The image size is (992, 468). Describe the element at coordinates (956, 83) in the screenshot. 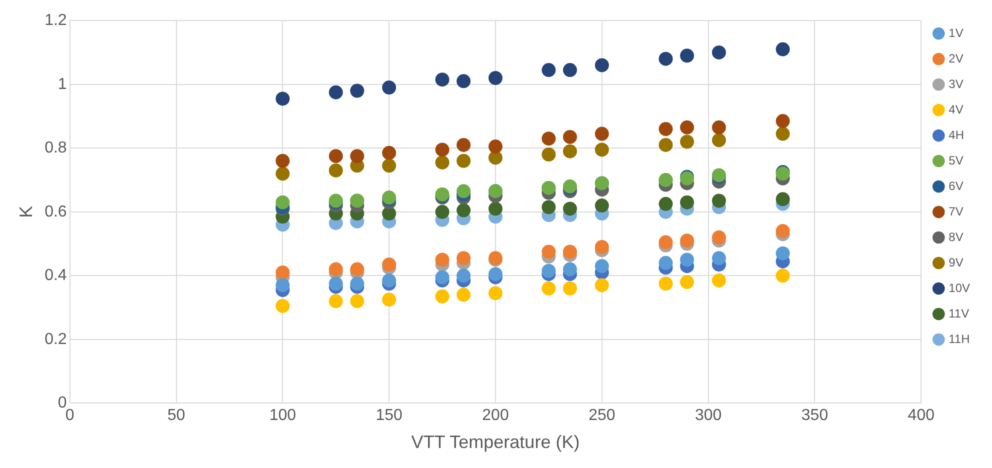

I see `legend-label: 3V` at that location.